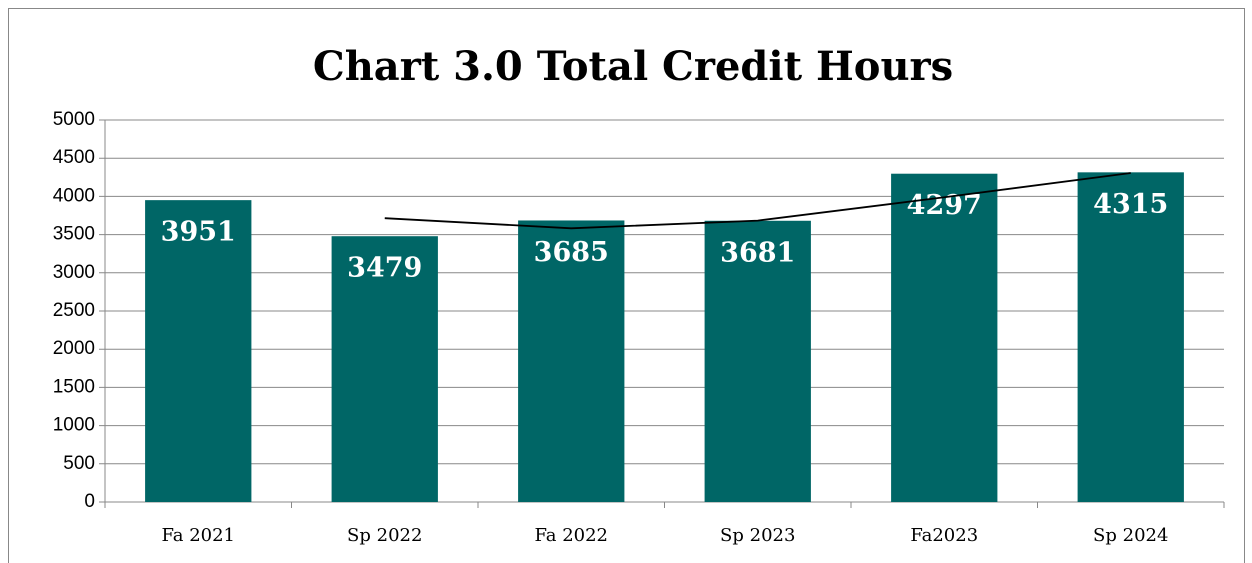 The height and width of the screenshot is (563, 1252). I want to click on y-tick-label: 2500, so click(74, 310).